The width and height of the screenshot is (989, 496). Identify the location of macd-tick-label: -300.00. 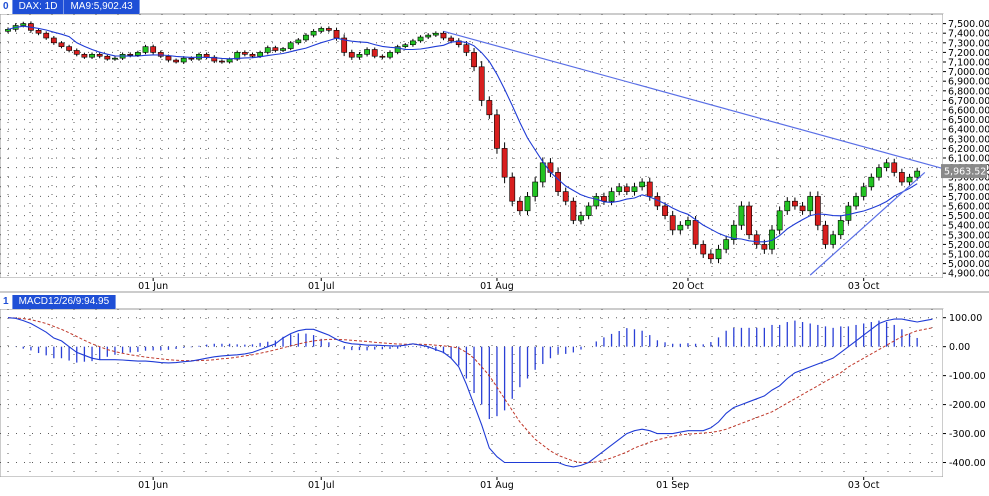
(967, 434).